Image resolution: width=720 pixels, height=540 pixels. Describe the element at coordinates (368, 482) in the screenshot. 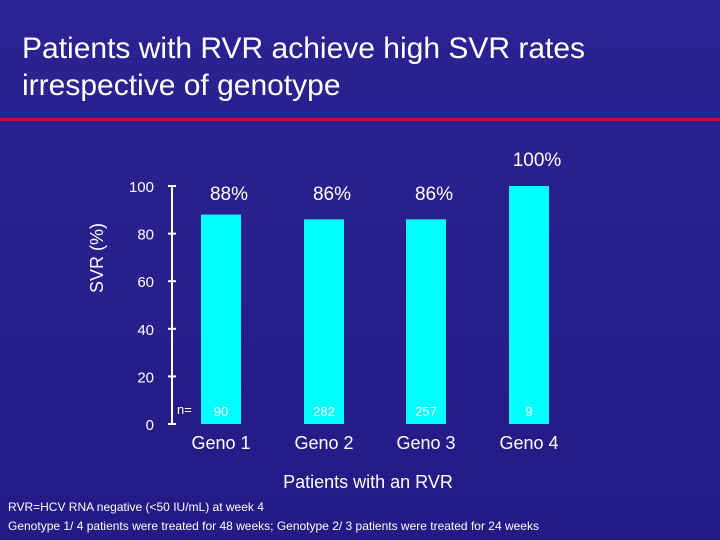

I see `x-axis-label: Patients with an RVR` at that location.